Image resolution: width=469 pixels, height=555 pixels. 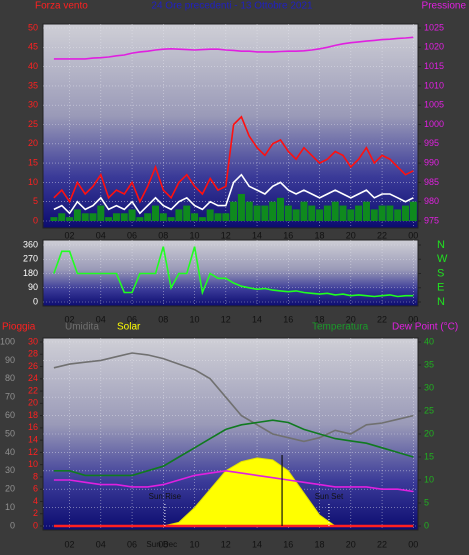 What do you see at coordinates (33, 182) in the screenshot?
I see `y-tick-label: 10` at bounding box center [33, 182].